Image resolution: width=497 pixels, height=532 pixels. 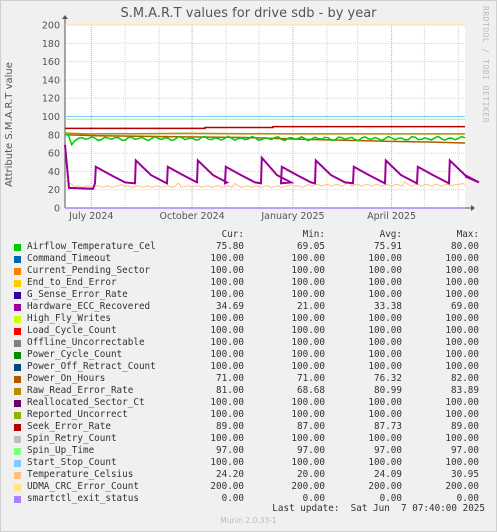 I want to click on y-tick-label: 200, so click(x=51, y=26).